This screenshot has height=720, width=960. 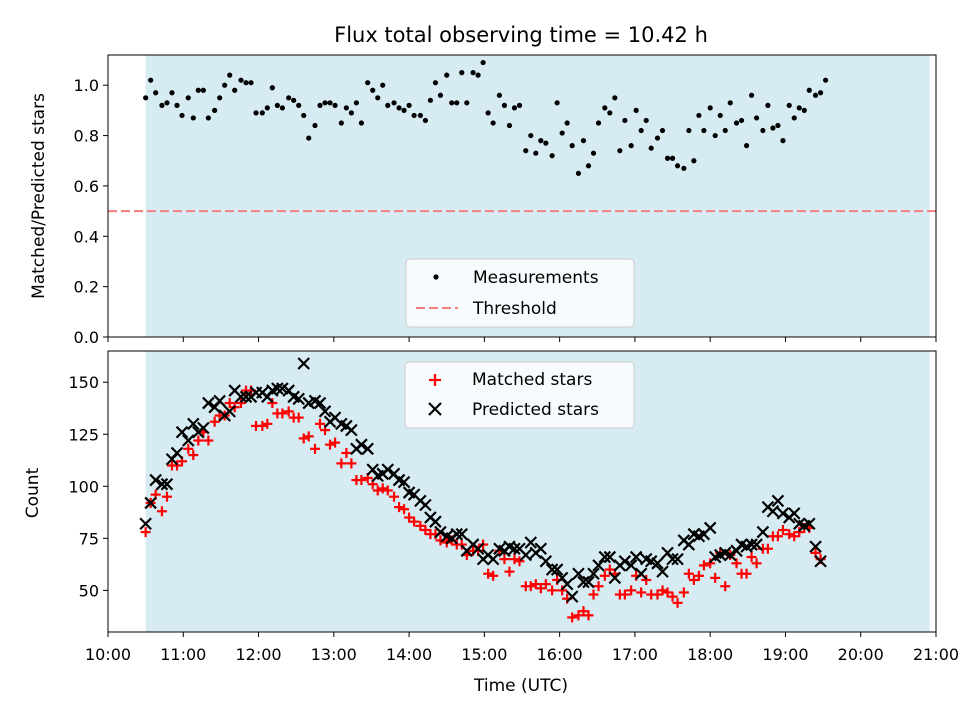 What do you see at coordinates (635, 654) in the screenshot?
I see `x-tick-label: 17:00` at bounding box center [635, 654].